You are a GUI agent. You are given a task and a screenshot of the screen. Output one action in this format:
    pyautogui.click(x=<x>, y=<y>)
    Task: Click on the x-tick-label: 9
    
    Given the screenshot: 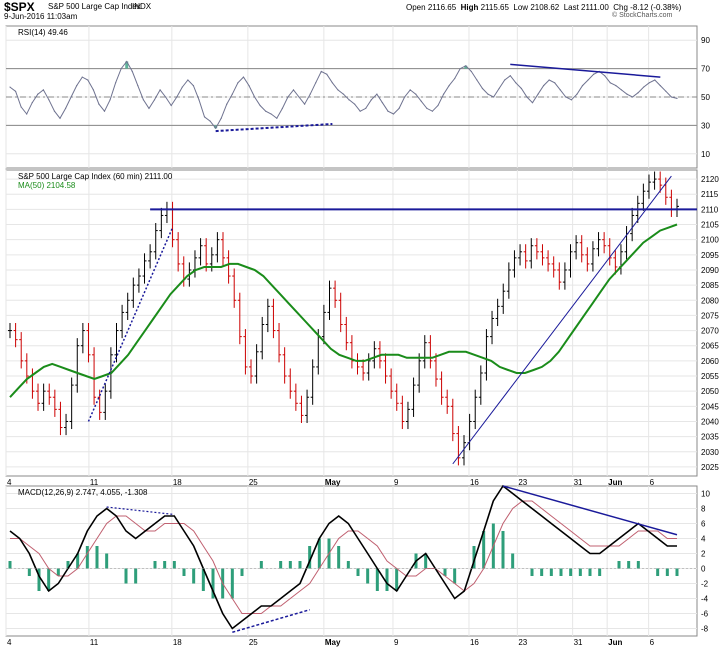 What is the action you would take?
    pyautogui.click(x=396, y=482)
    